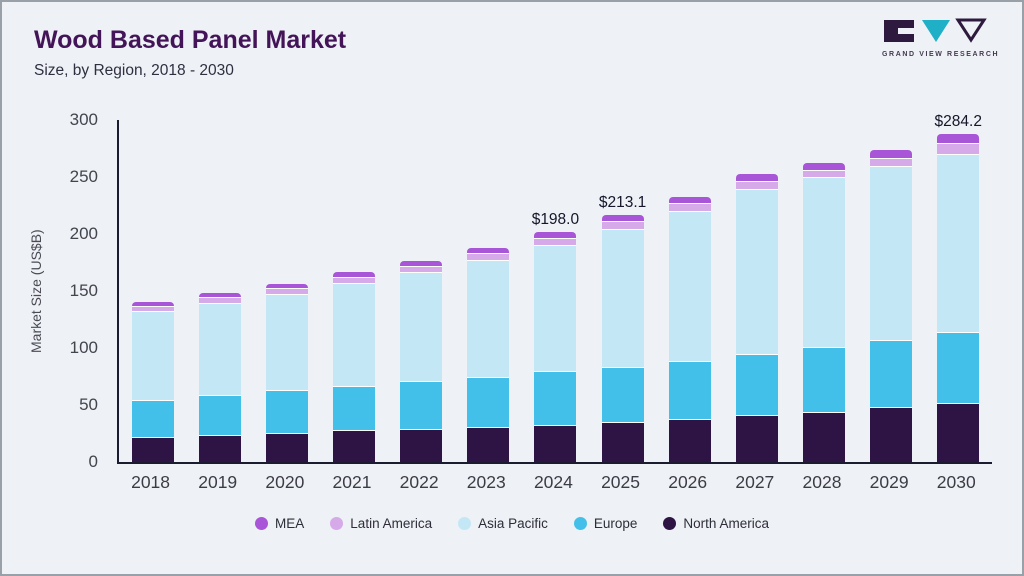 The height and width of the screenshot is (576, 1024). Describe the element at coordinates (262, 523) in the screenshot. I see `legend-dot-mea` at that location.